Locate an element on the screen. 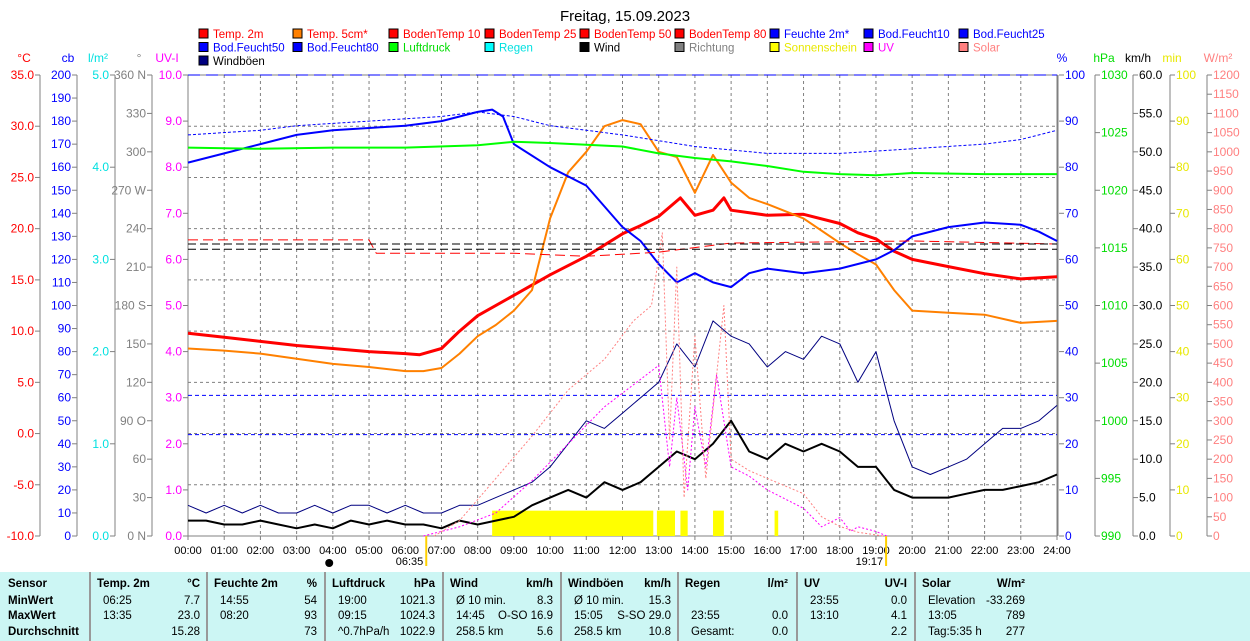 The height and width of the screenshot is (641, 1250). axis-tick-label: 360 N is located at coordinates (130, 75).